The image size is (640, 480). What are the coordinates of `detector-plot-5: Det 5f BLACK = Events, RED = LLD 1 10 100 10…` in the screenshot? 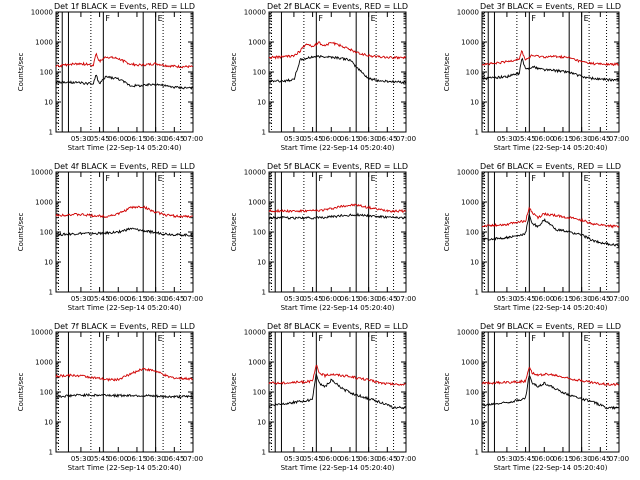 It's located at (323, 237).